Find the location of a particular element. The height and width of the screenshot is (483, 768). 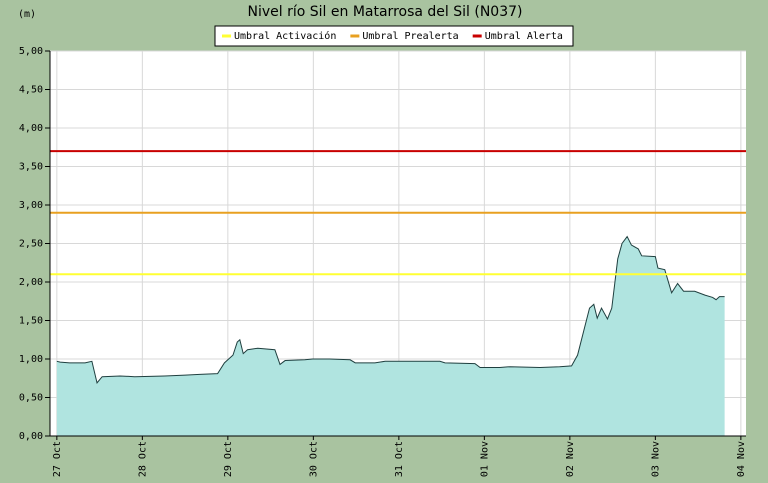

y-axis-label: (m) is located at coordinates (27, 14).